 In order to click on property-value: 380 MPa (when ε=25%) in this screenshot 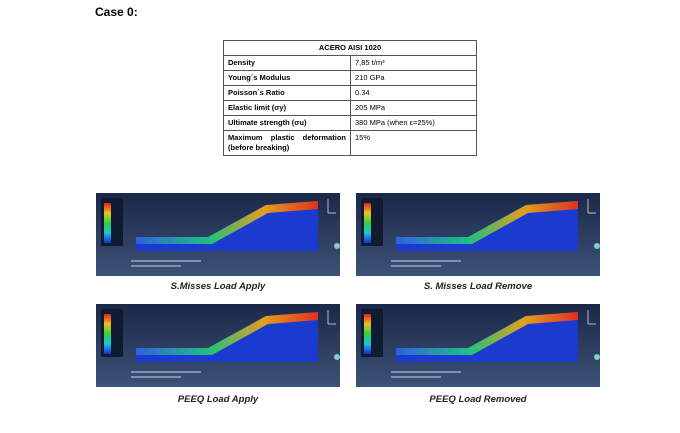, I will do `click(413, 123)`.